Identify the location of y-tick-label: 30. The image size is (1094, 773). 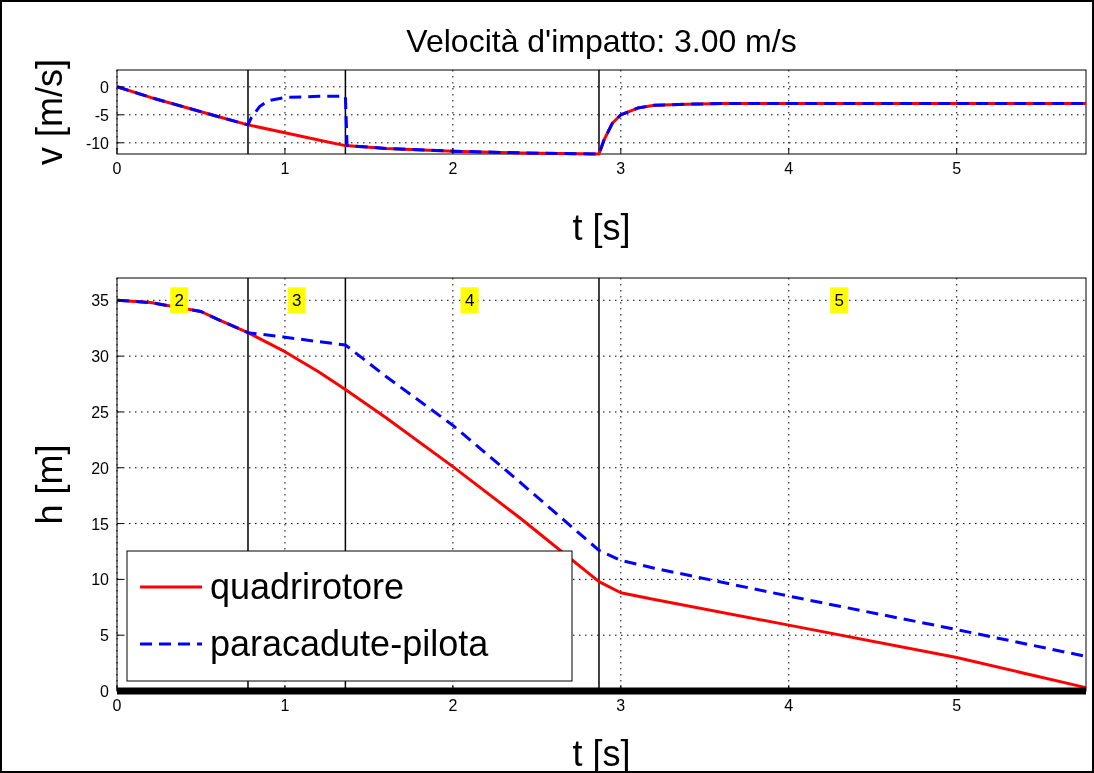
(100, 357).